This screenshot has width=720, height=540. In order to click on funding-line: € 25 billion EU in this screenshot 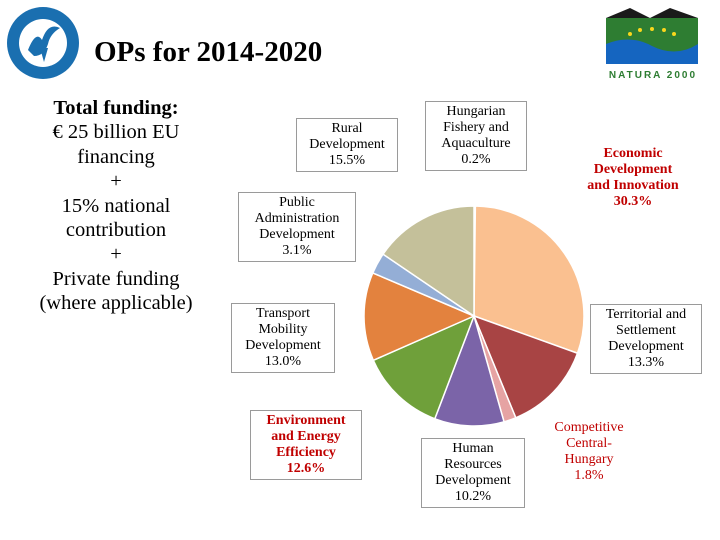, I will do `click(116, 132)`.